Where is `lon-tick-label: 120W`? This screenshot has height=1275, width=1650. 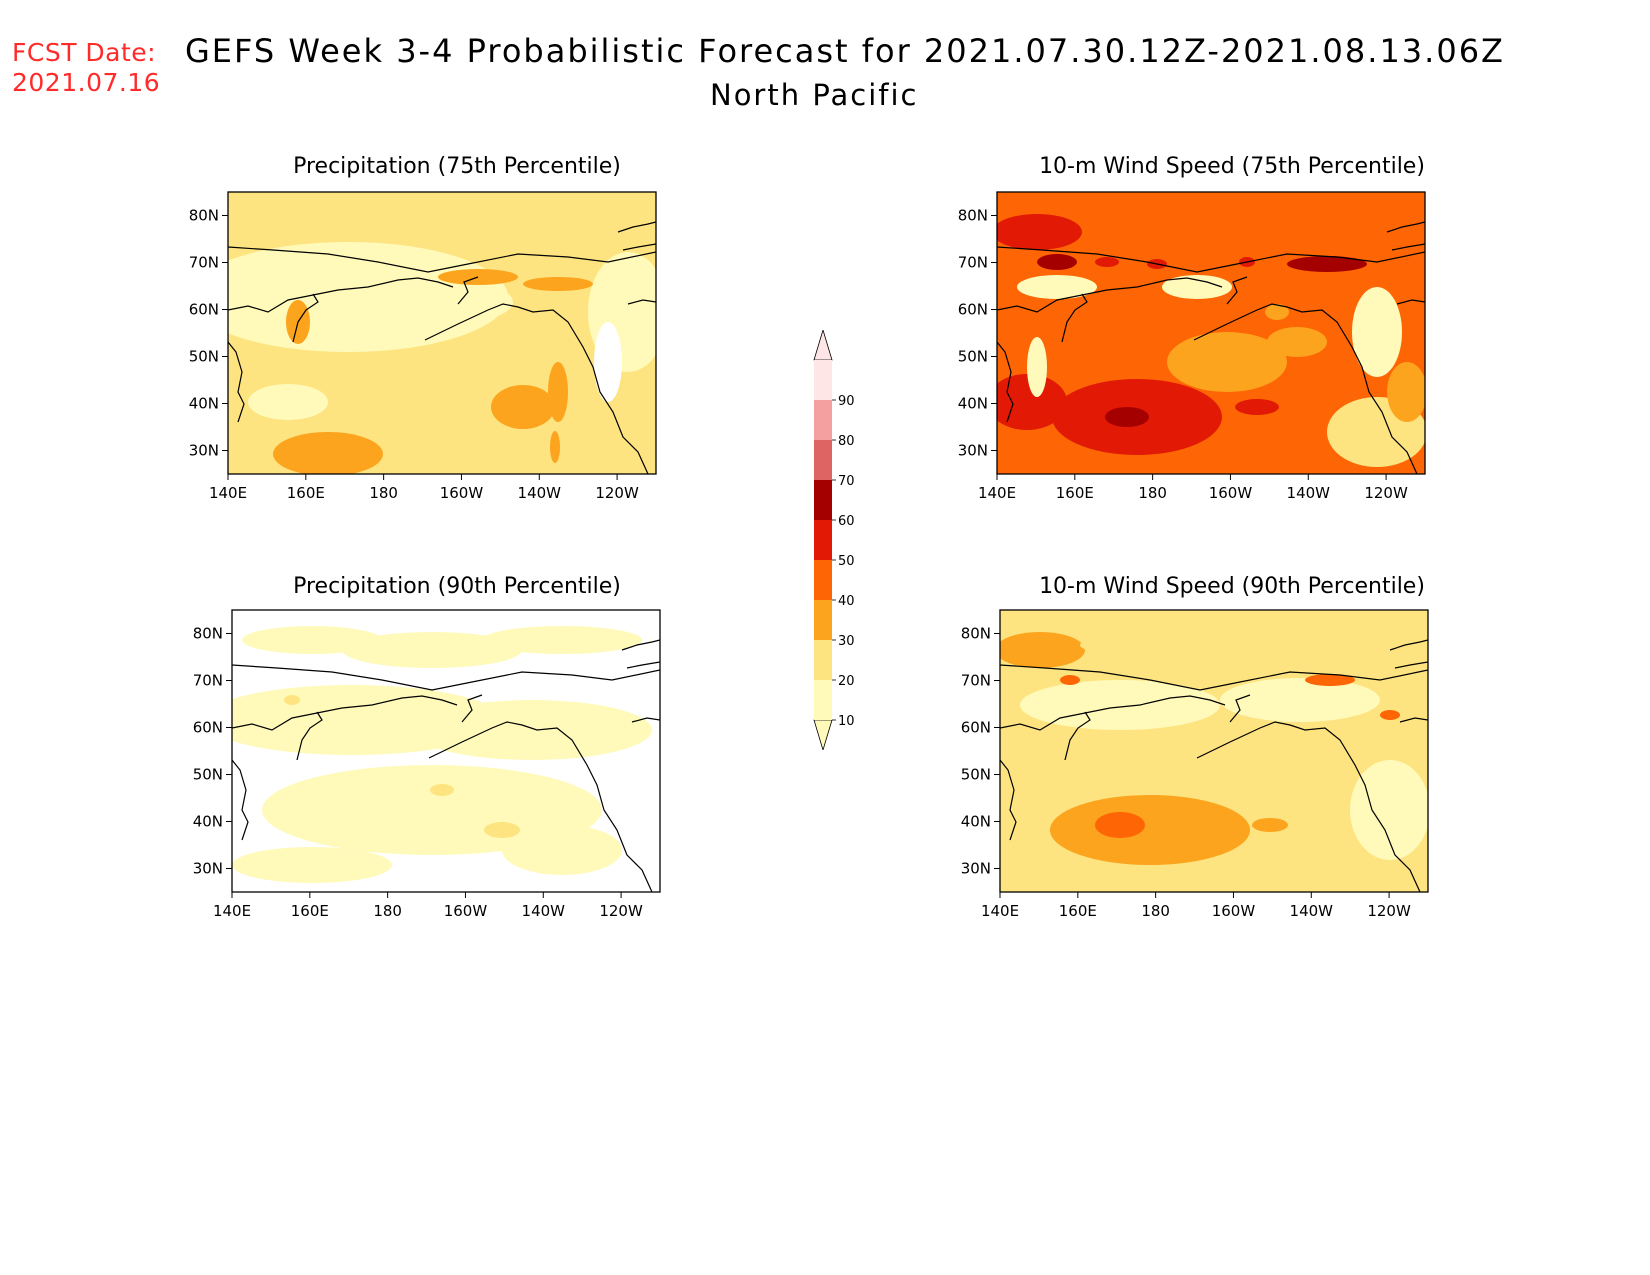
lon-tick-label: 120W is located at coordinates (617, 493).